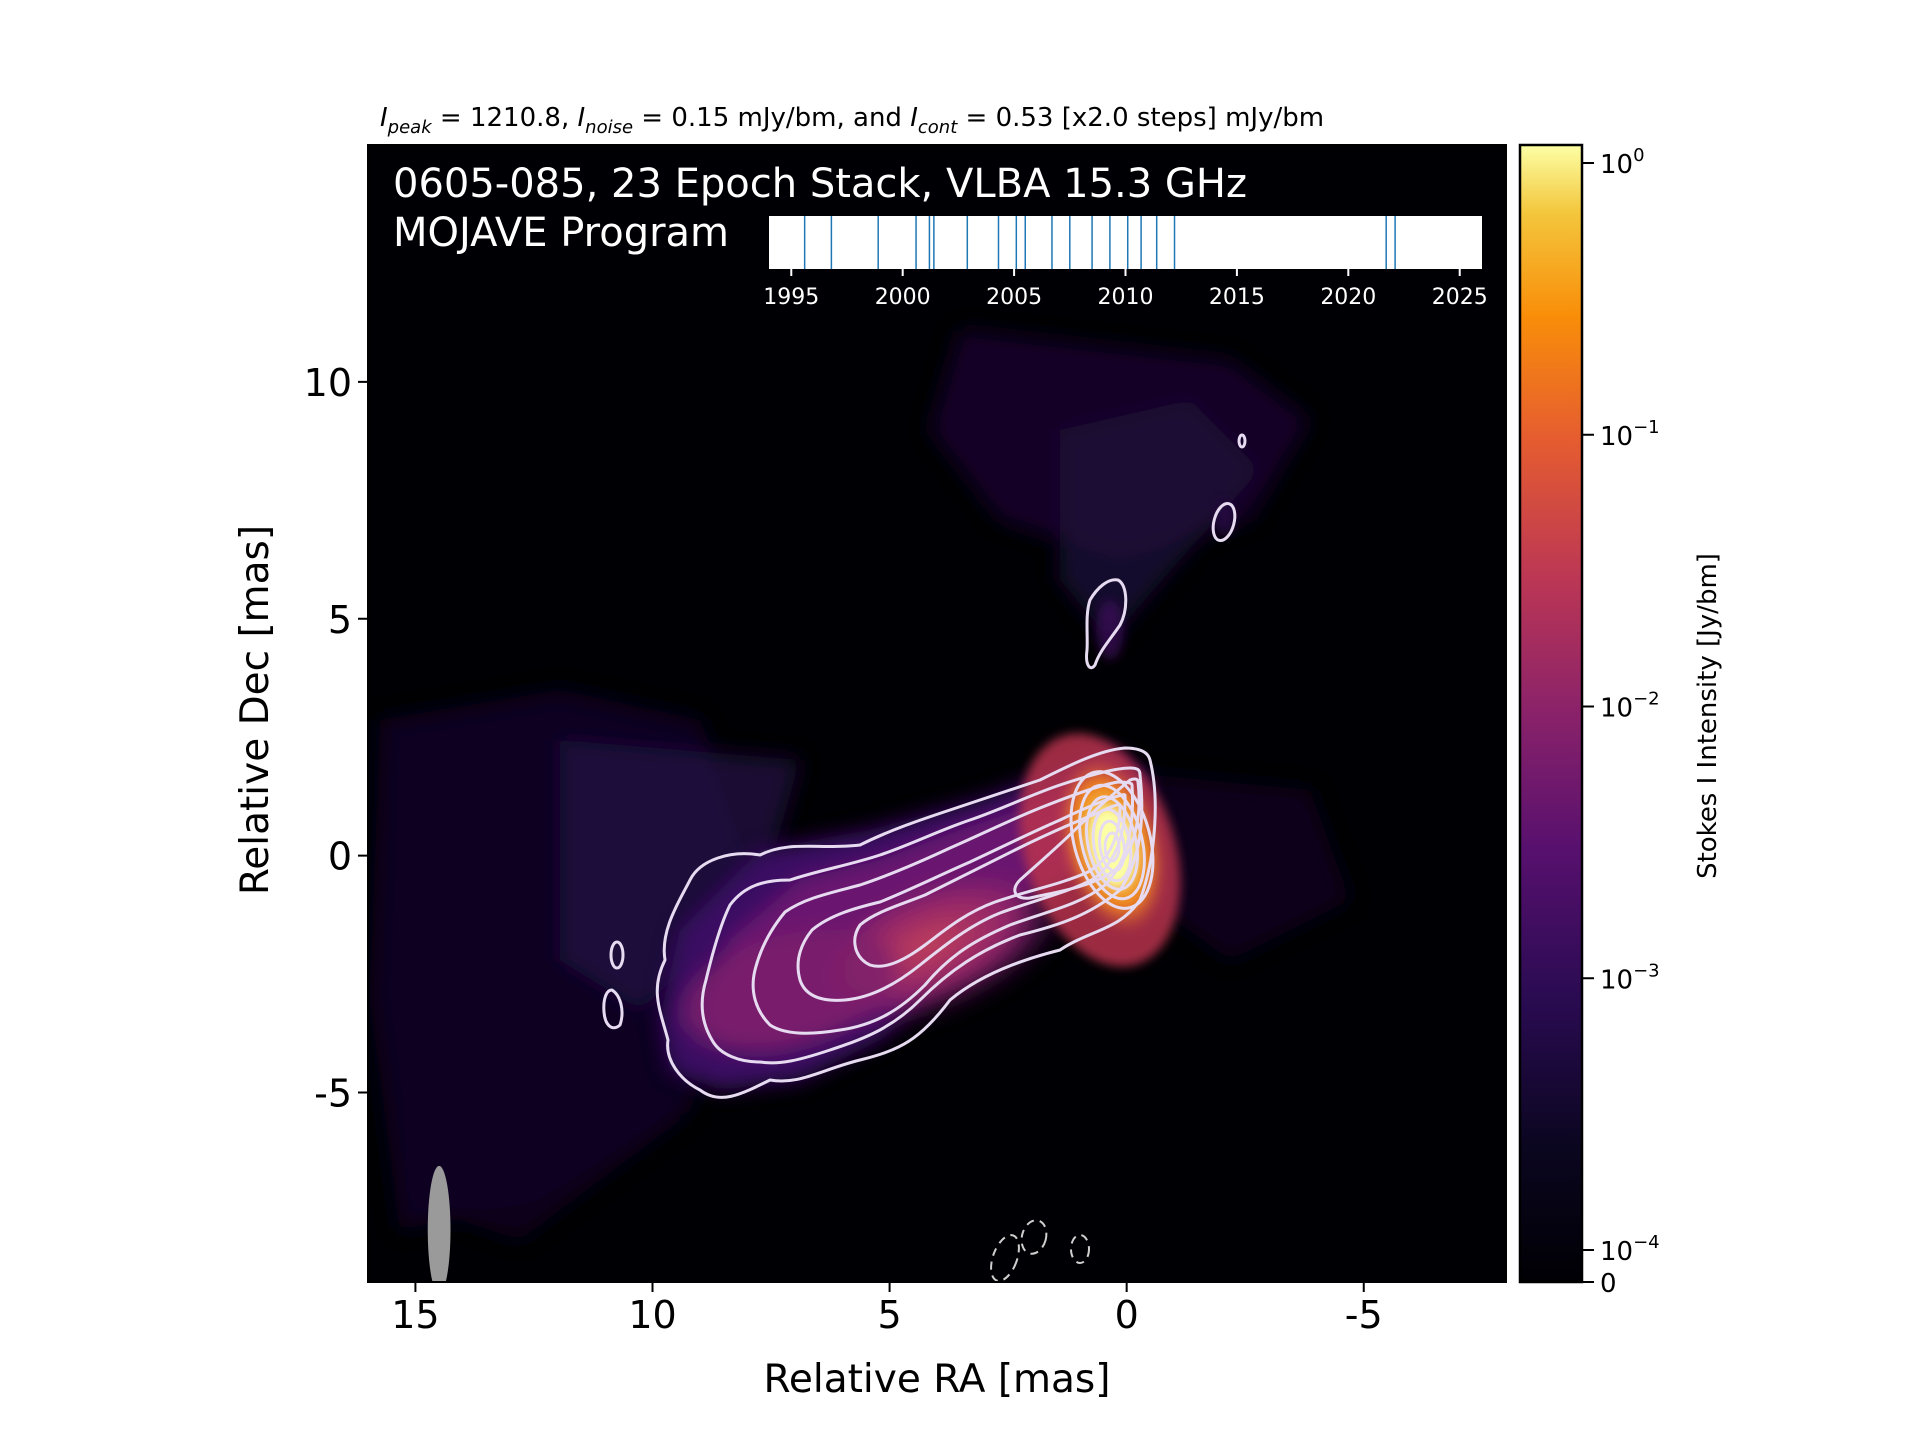 The width and height of the screenshot is (1920, 1444). I want to click on colorbar-tick-base: 0, so click(1608, 1284).